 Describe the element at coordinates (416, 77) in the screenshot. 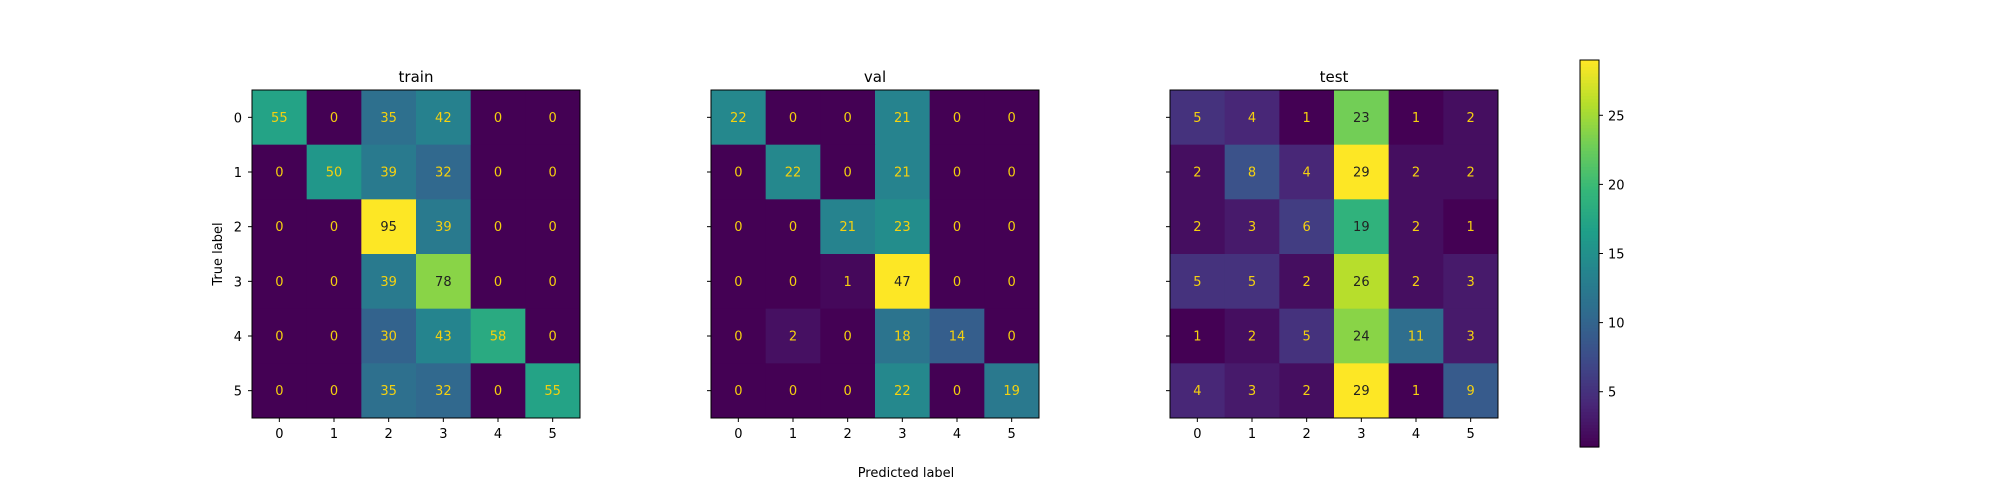

I see `panel-title-train: train` at that location.